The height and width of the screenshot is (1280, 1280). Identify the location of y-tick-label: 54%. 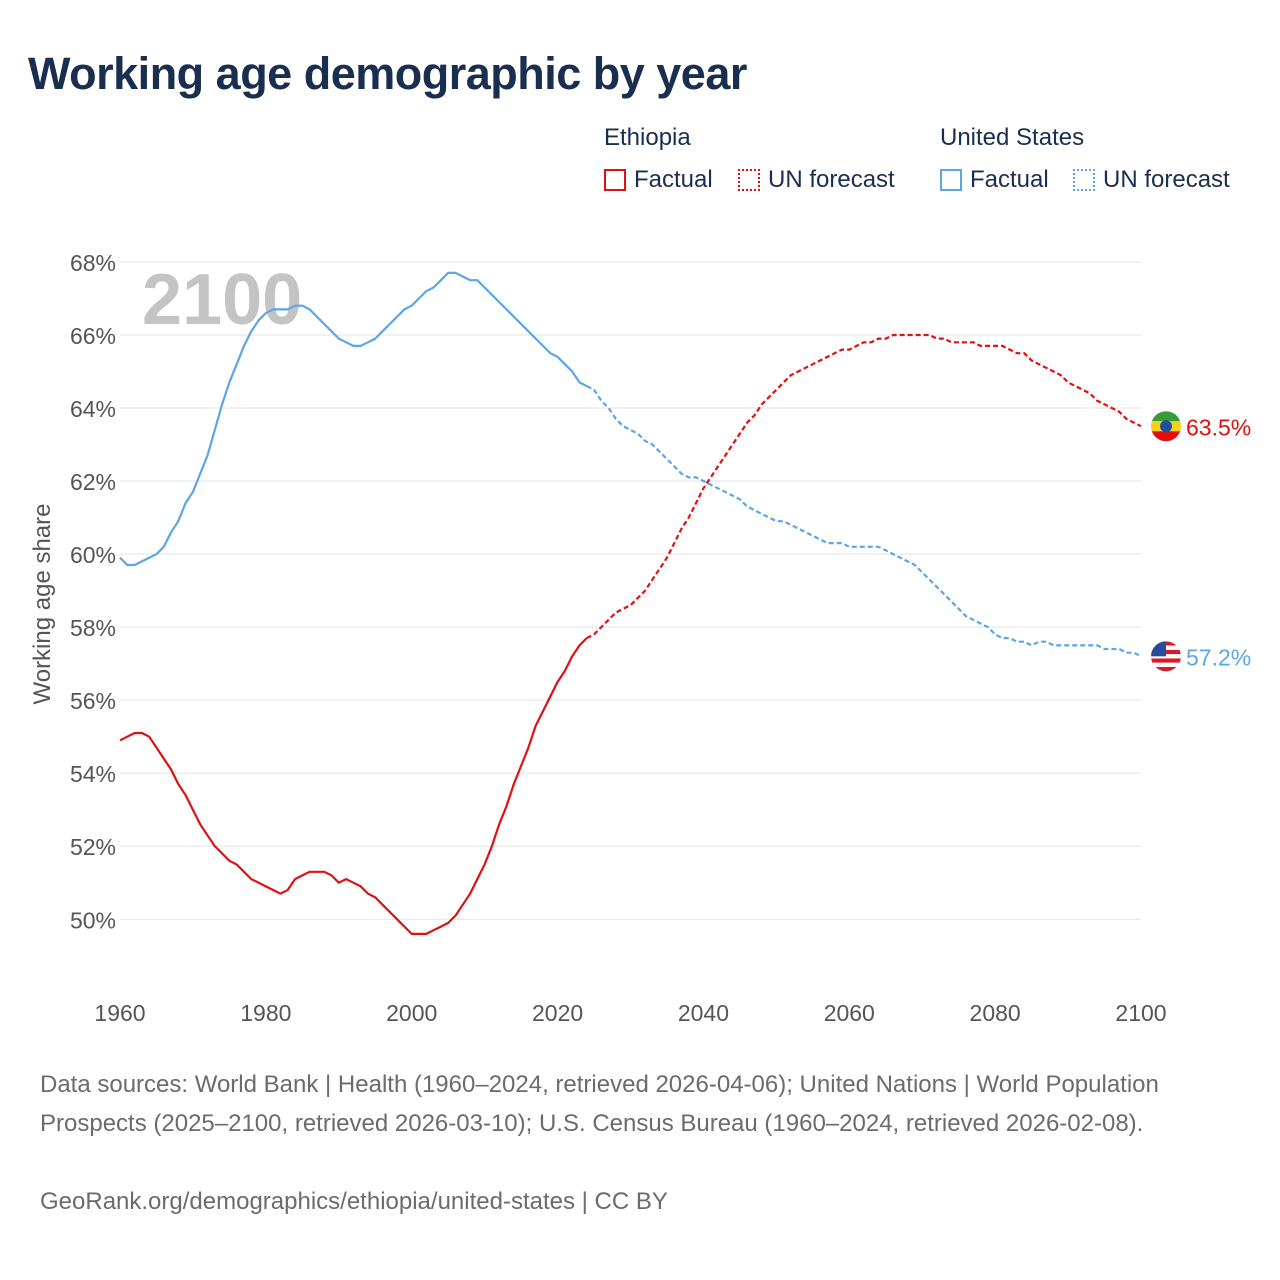
(93, 774).